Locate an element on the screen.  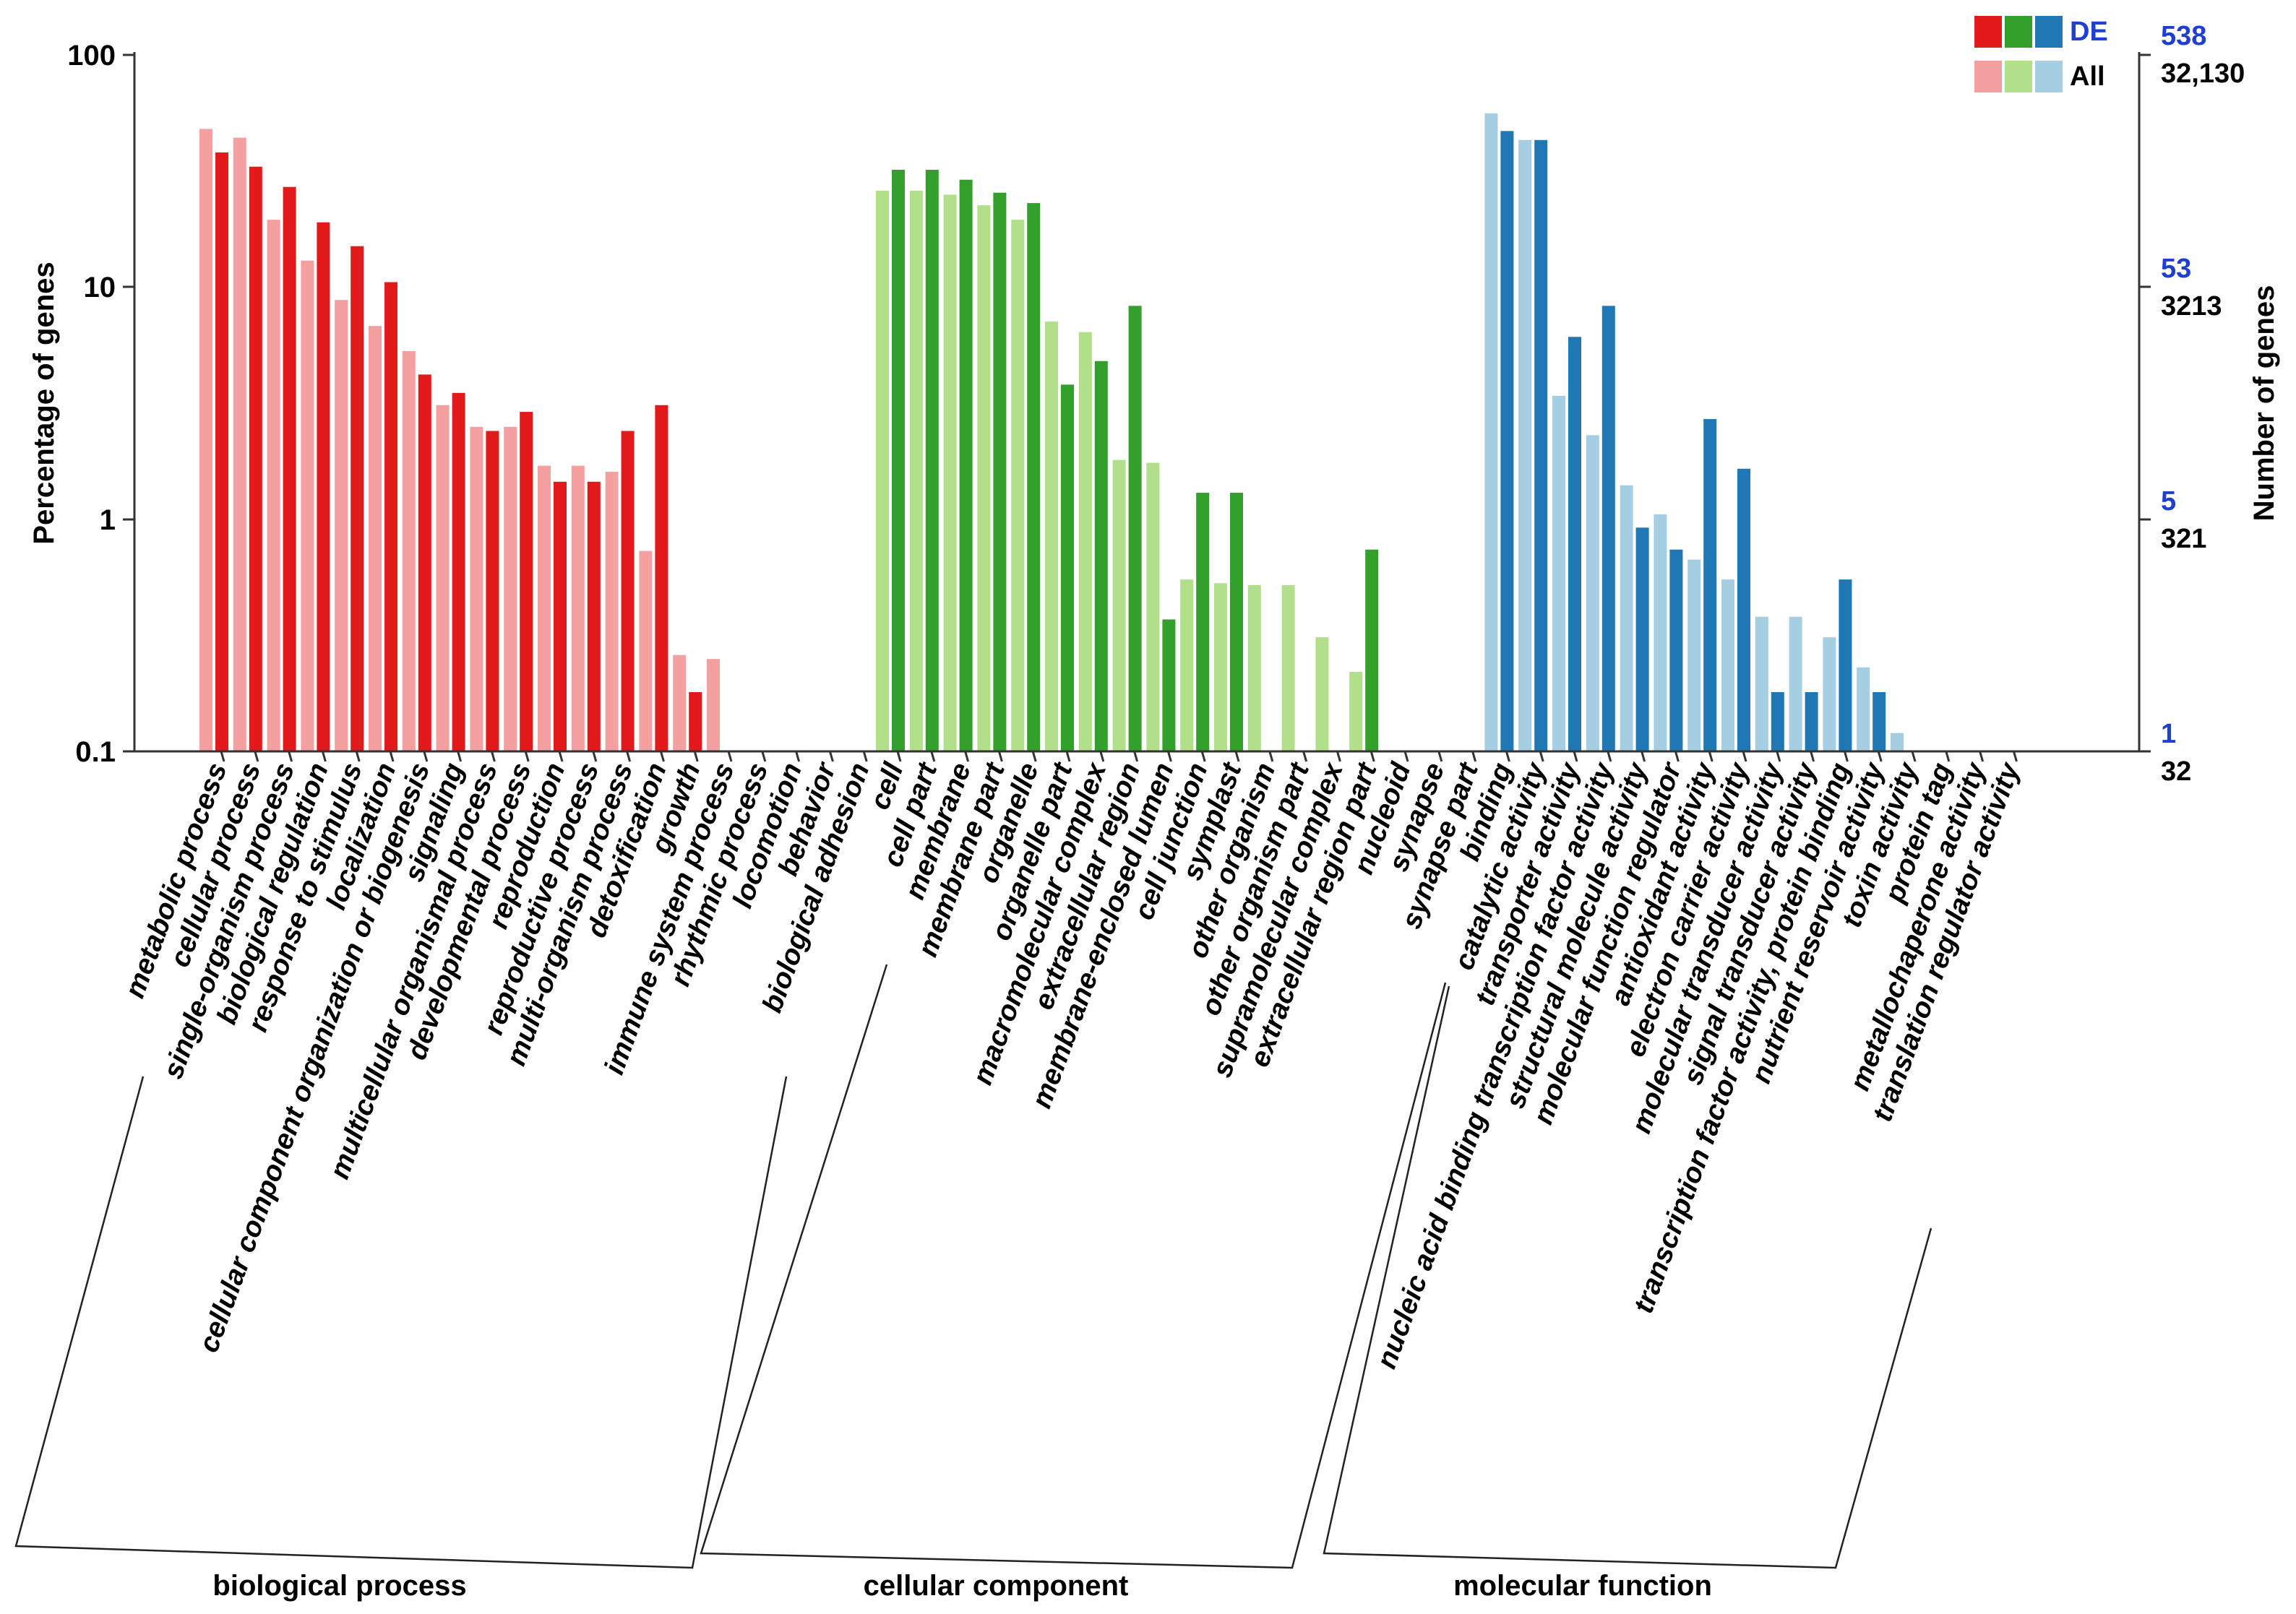
bar-de-structural-molecule-activity is located at coordinates (1642, 639).